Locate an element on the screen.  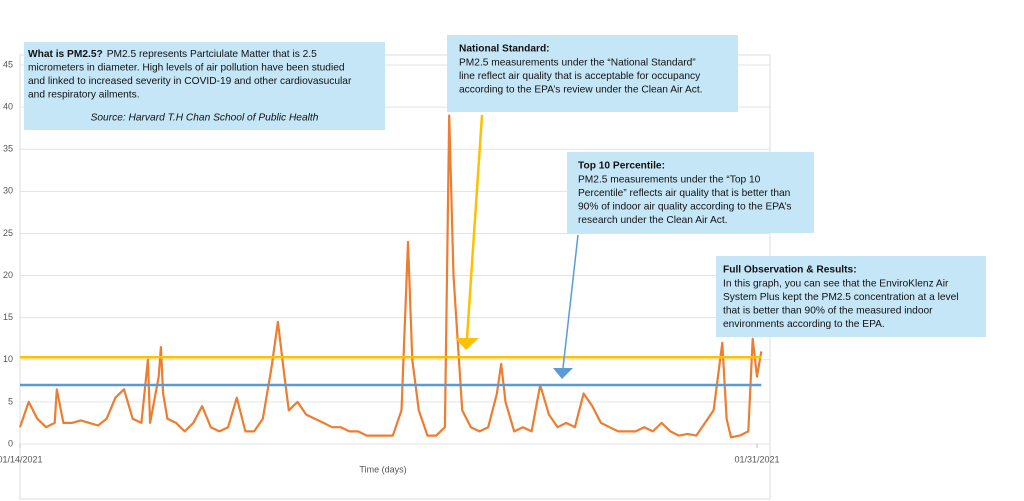
annotation-title: What is PM2.5? is located at coordinates (65, 54).